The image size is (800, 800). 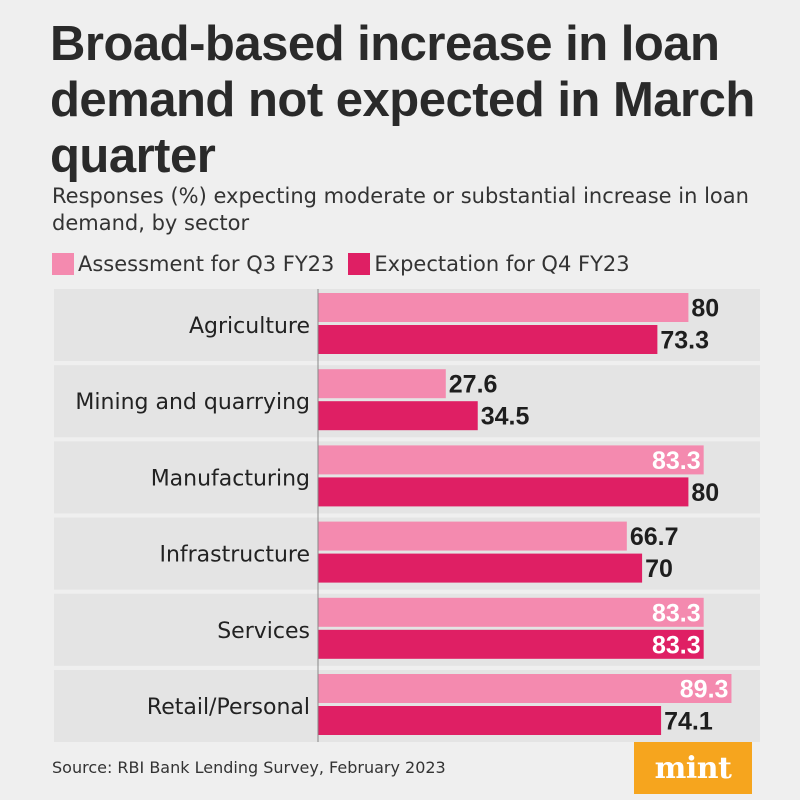 I want to click on category-label: Services, so click(x=263, y=631).